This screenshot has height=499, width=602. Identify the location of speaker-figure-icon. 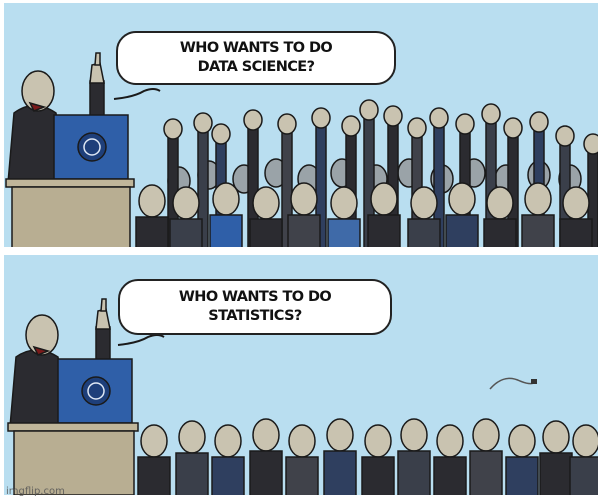
(56, 118).